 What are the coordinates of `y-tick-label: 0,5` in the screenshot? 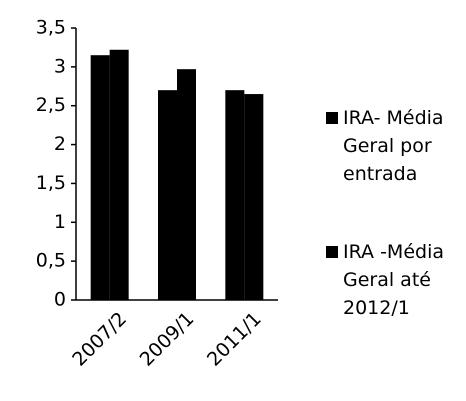 It's located at (51, 261).